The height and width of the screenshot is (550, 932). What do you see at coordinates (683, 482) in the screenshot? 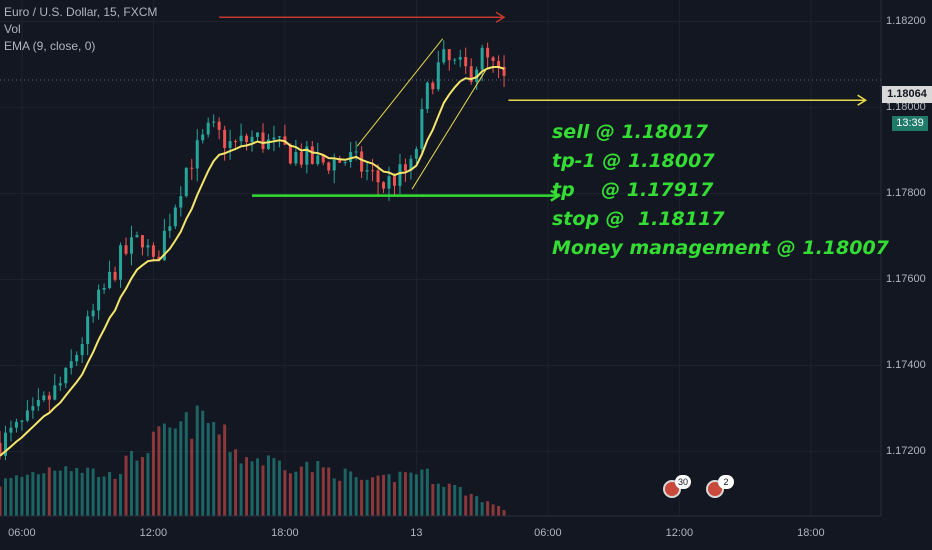
I see `event-count-badge: 30` at bounding box center [683, 482].